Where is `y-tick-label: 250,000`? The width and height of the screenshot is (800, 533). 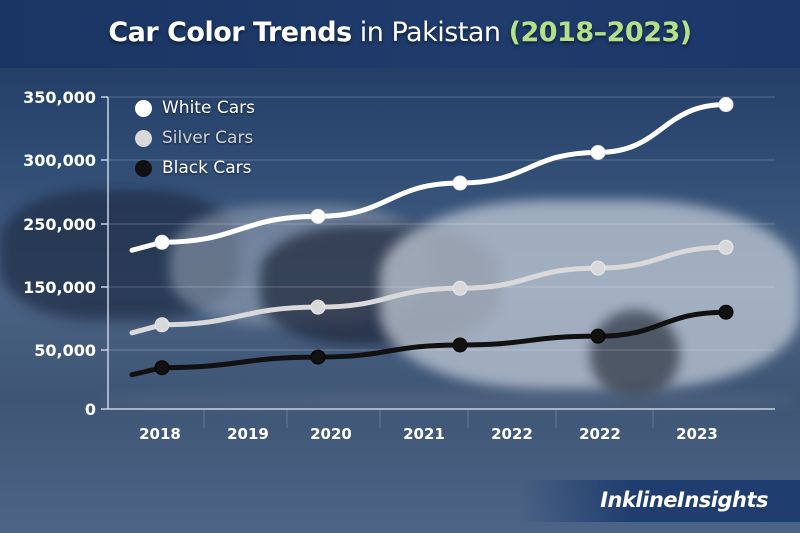 y-tick-label: 250,000 is located at coordinates (59, 224).